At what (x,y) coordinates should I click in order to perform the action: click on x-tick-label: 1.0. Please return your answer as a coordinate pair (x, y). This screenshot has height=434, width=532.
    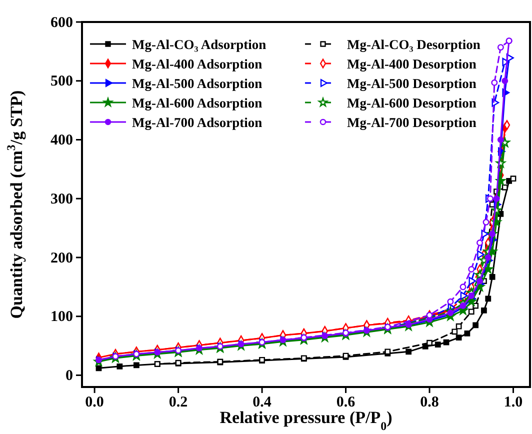
    Looking at the image, I should click on (513, 402).